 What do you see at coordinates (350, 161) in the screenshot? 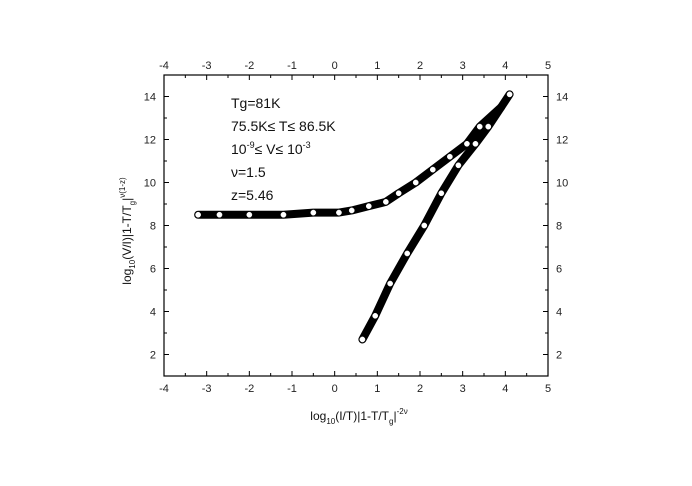
I see `series-1-band` at bounding box center [350, 161].